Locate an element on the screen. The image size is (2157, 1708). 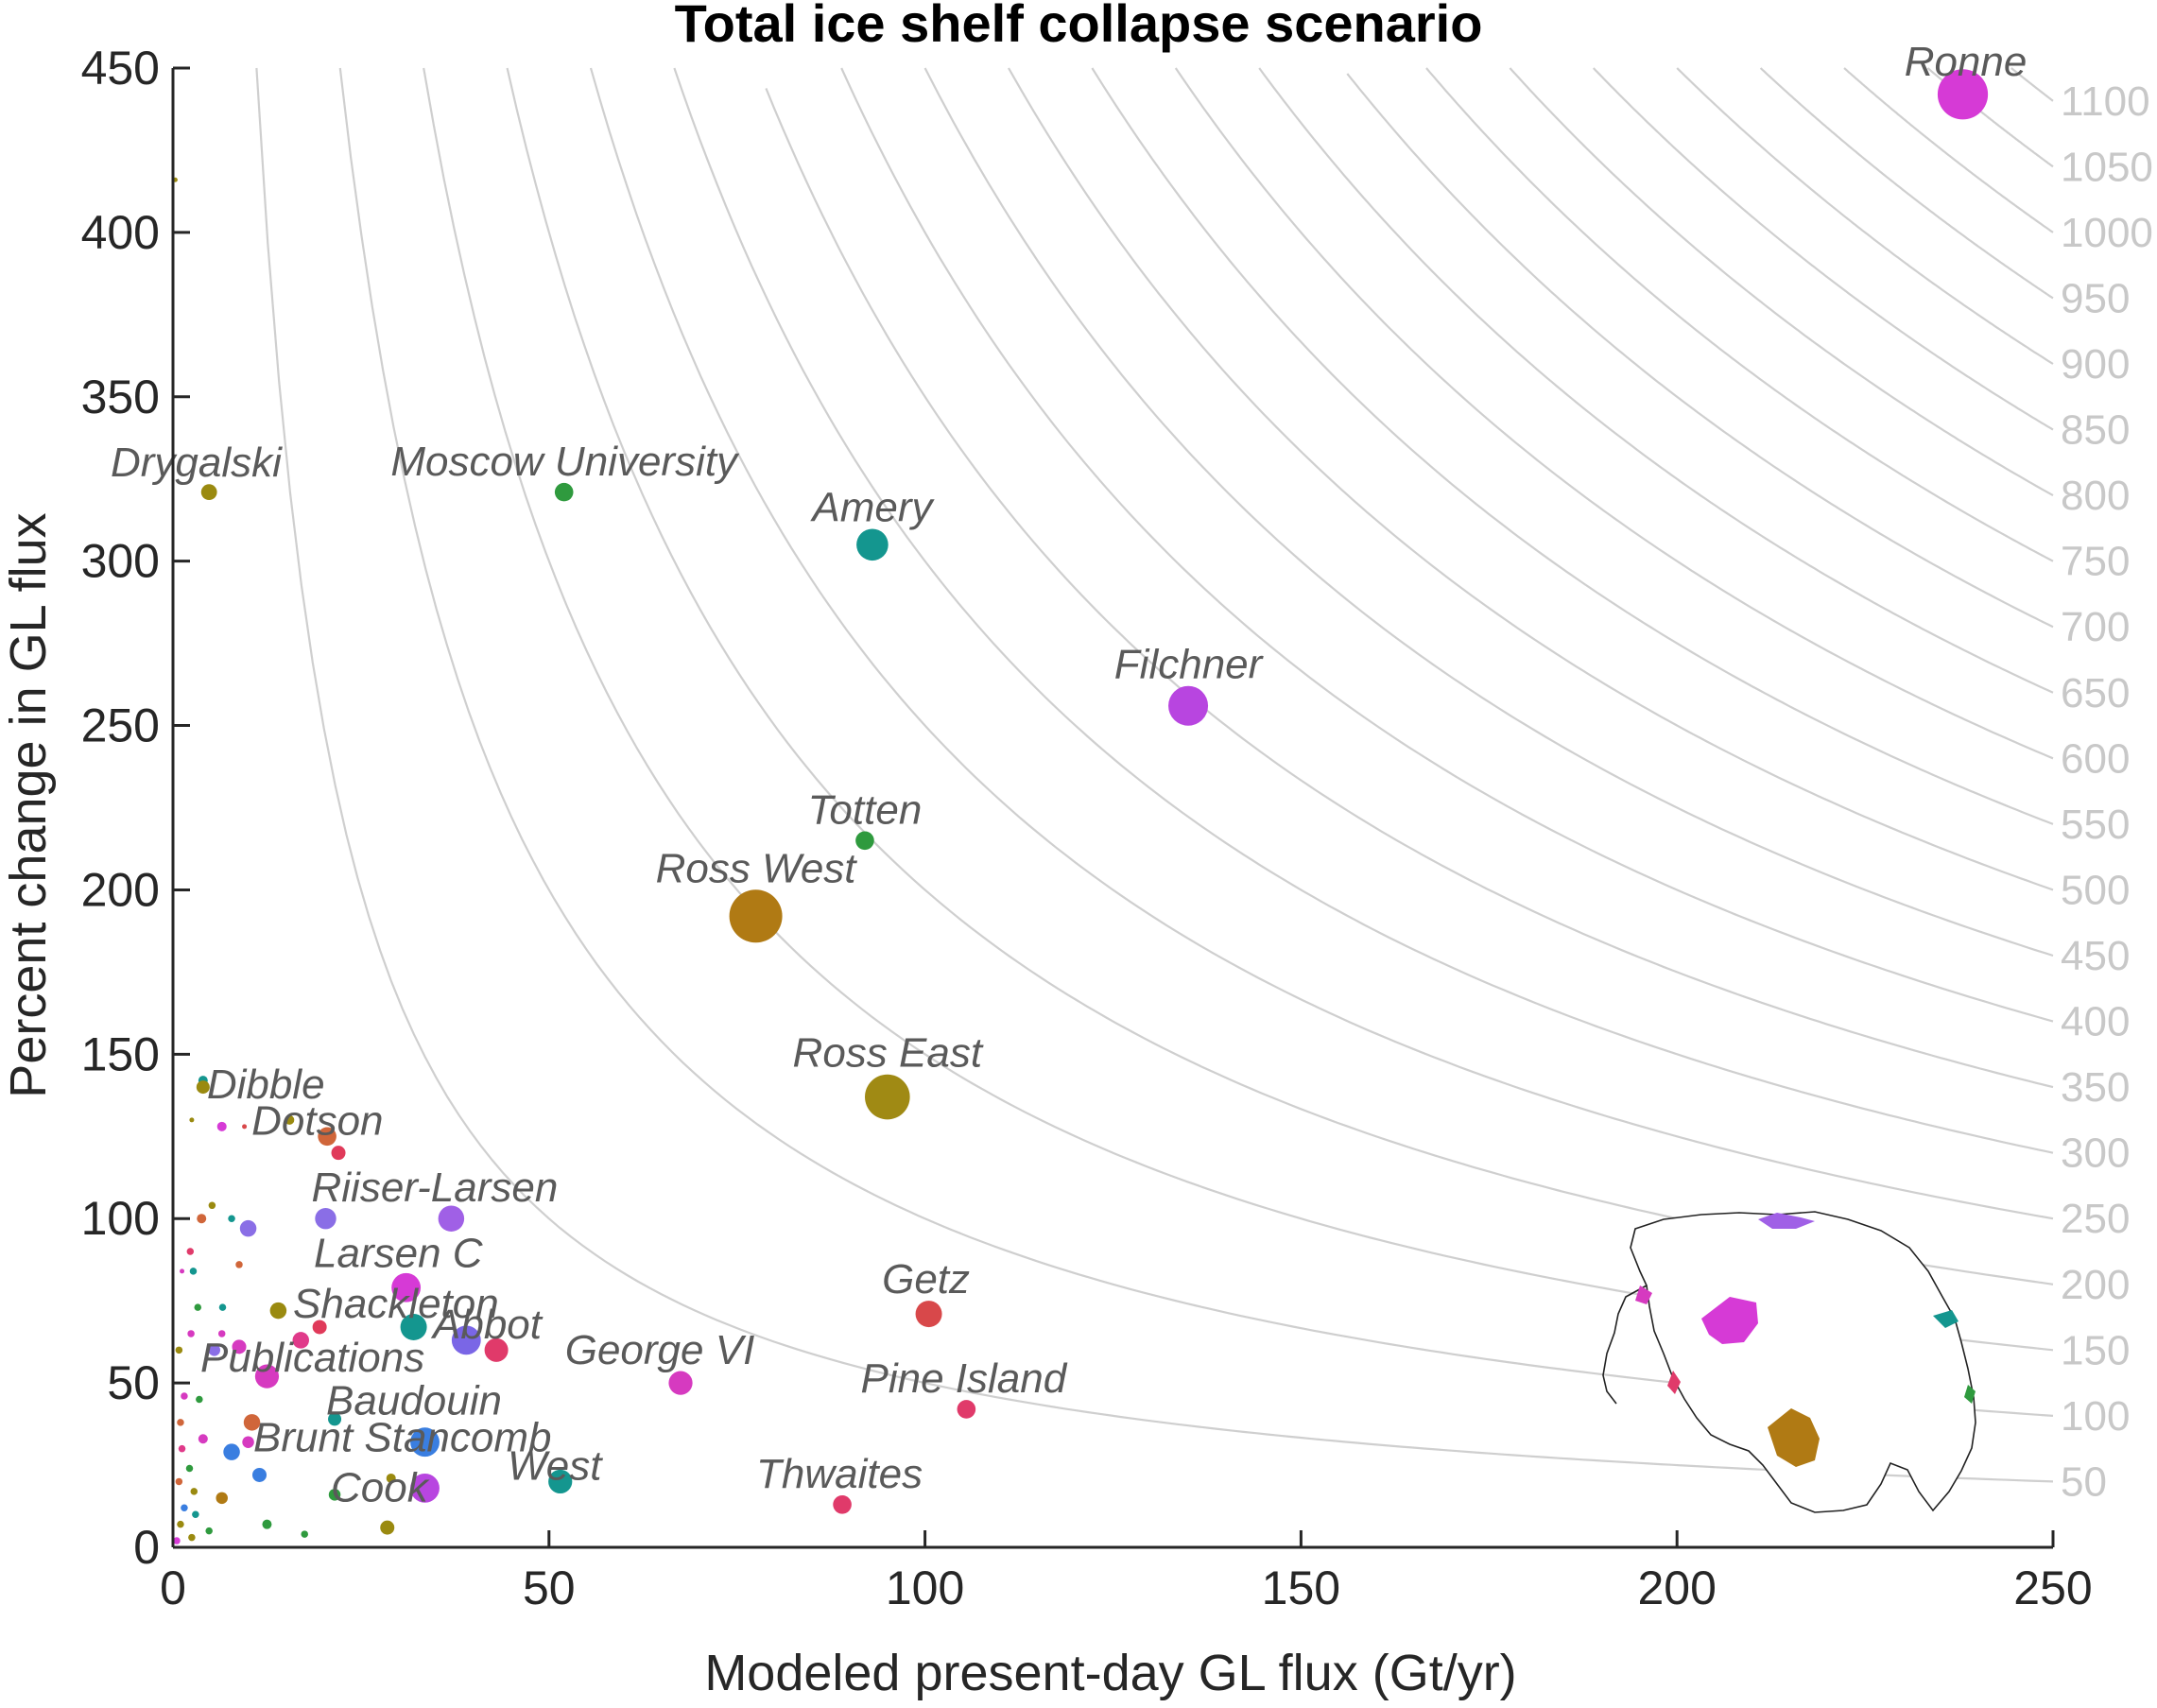
point-label: Larsen C is located at coordinates (399, 1253).